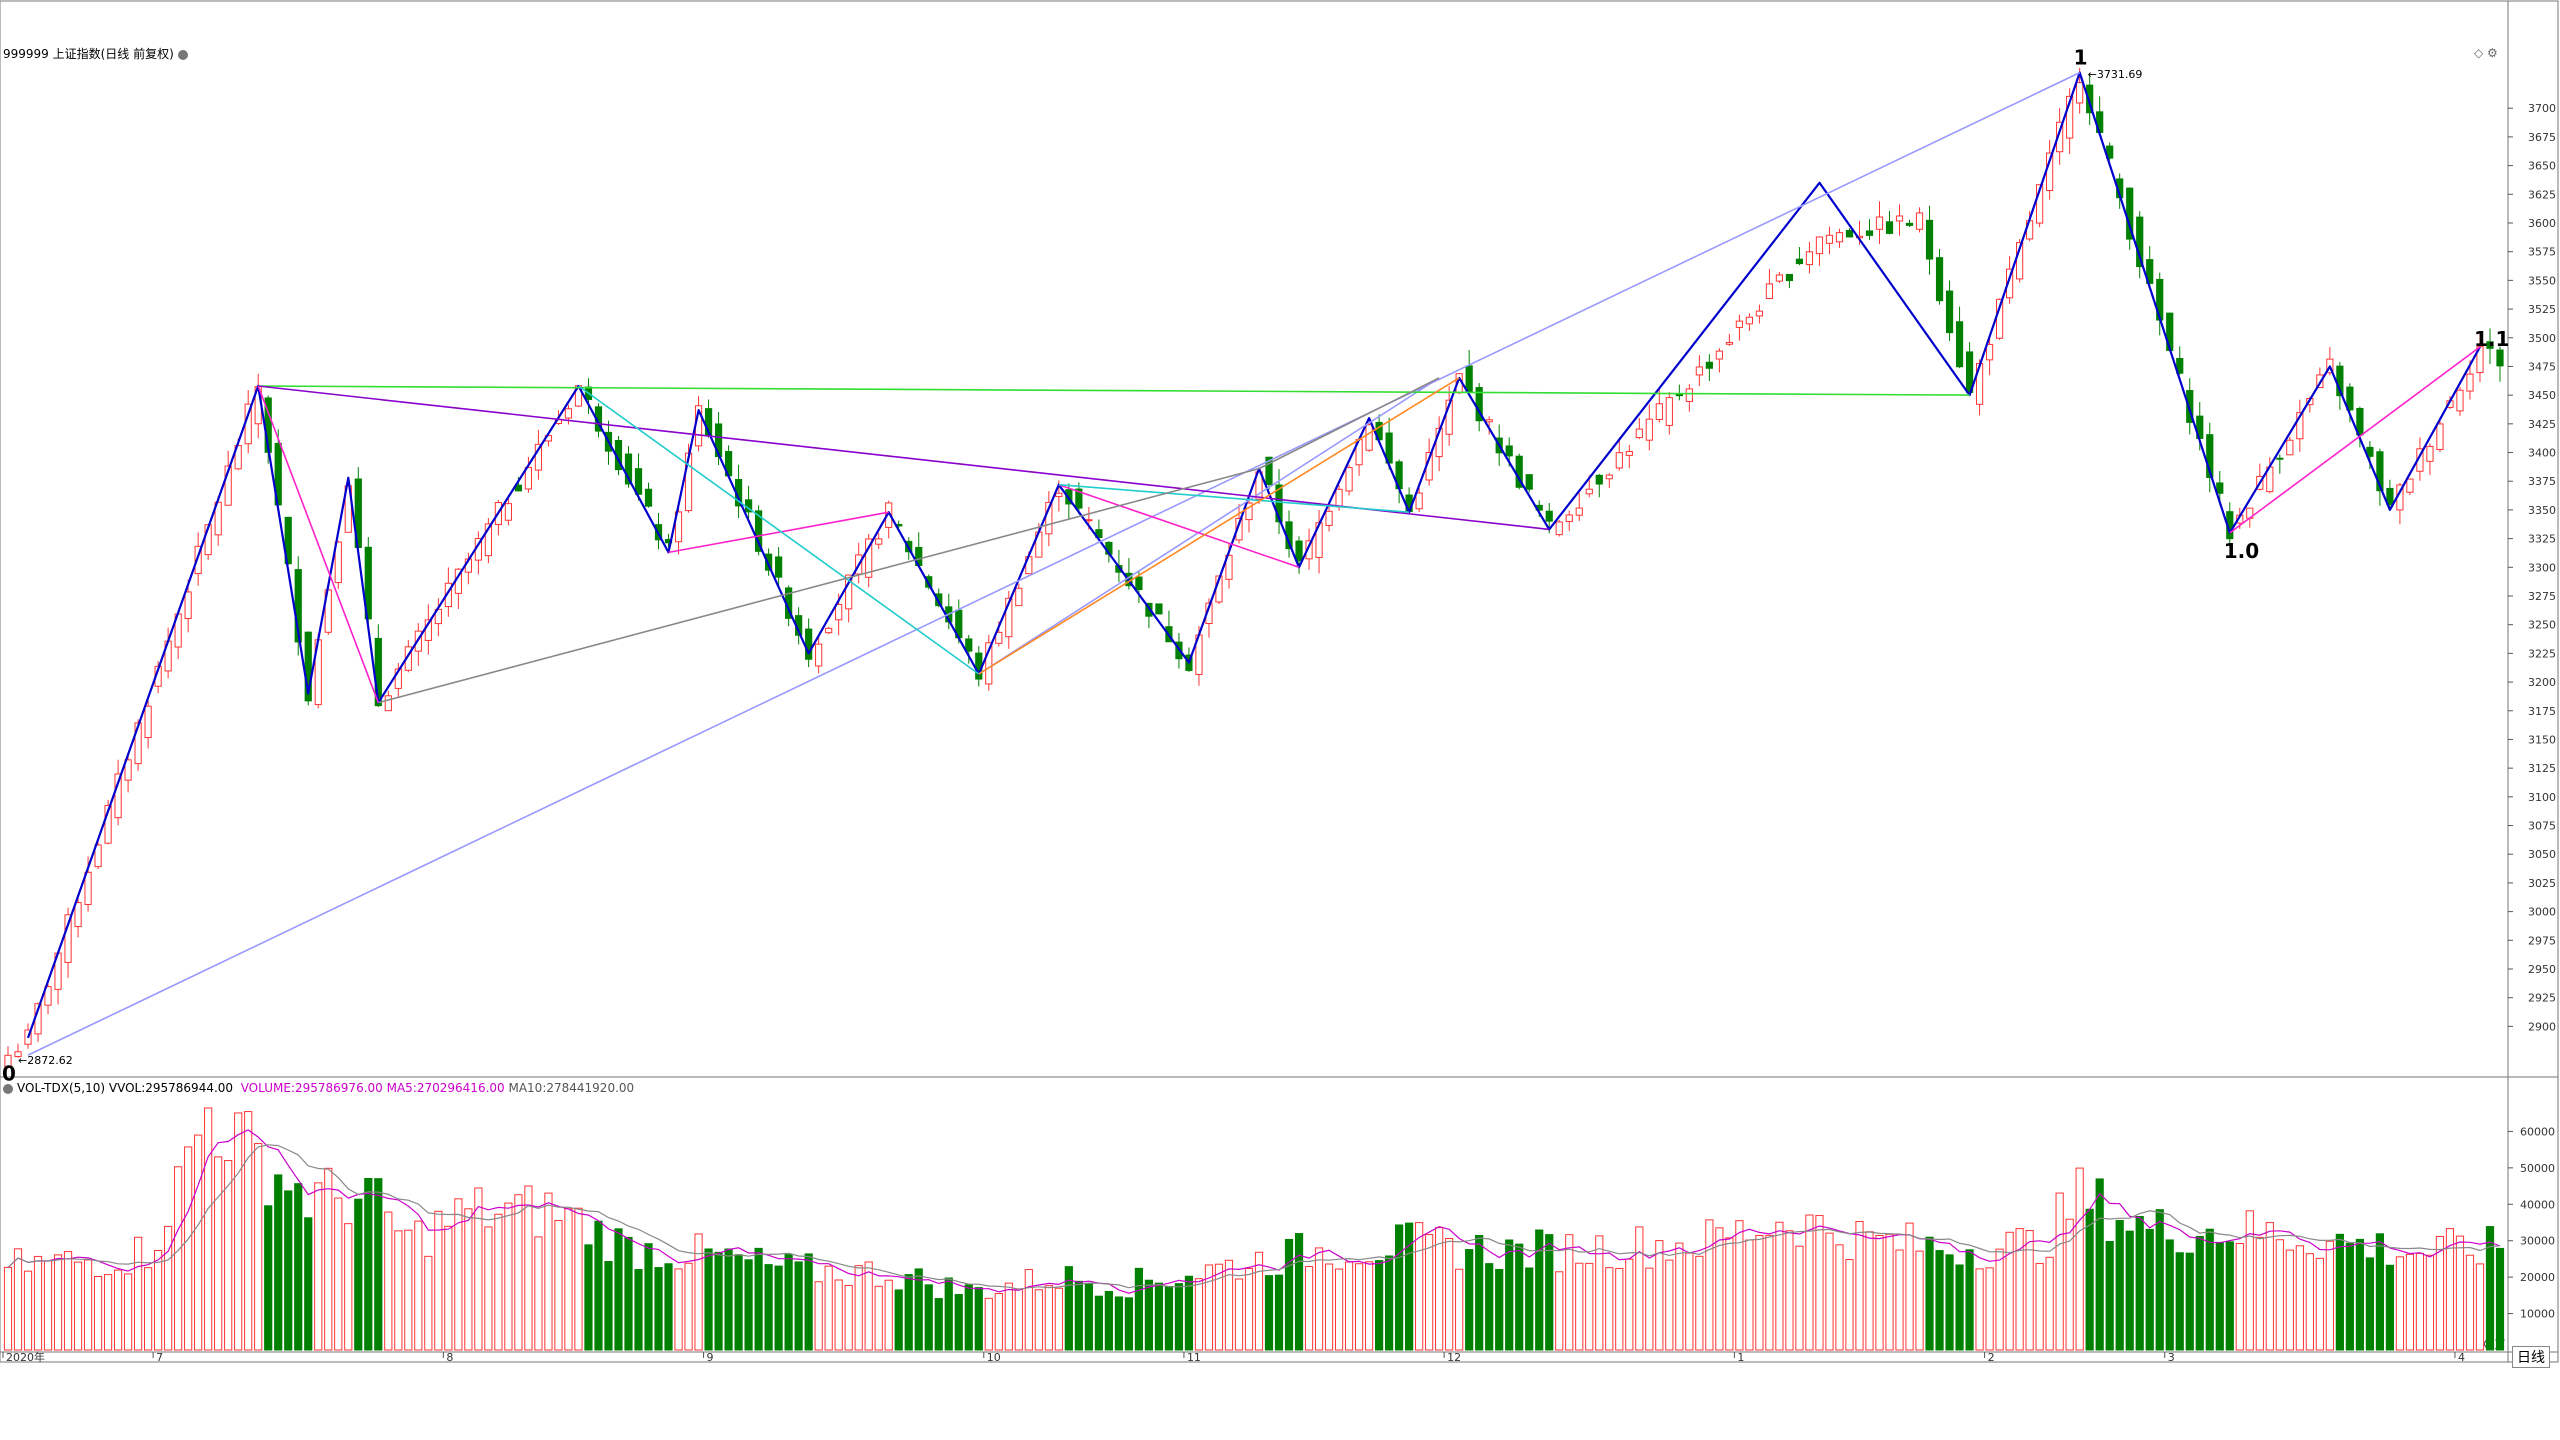 The image size is (2560, 1440). I want to click on price-tick-label: 3300, so click(2542, 567).